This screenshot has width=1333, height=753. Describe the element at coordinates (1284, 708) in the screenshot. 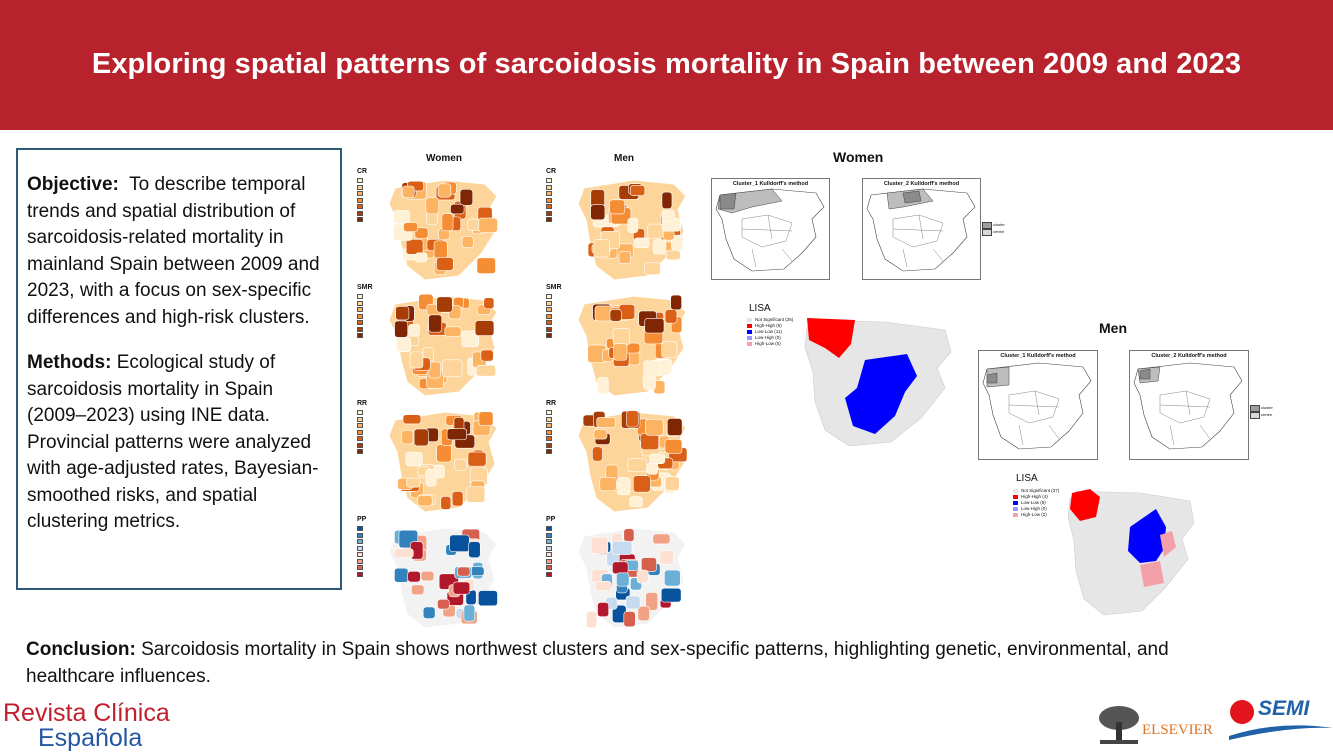

I see `semi-wordmark: SEMI` at that location.